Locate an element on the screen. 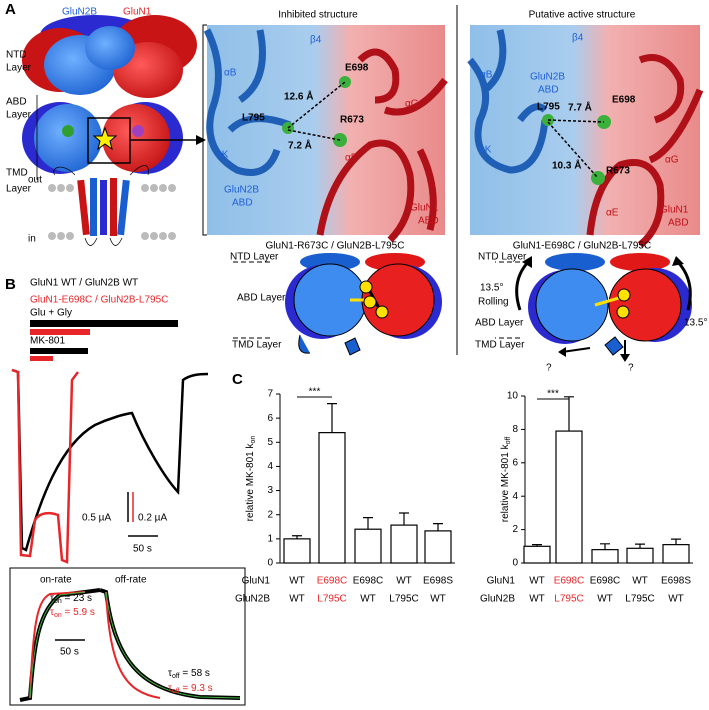 The width and height of the screenshot is (709, 710). label: Glu + Gly is located at coordinates (51, 313).